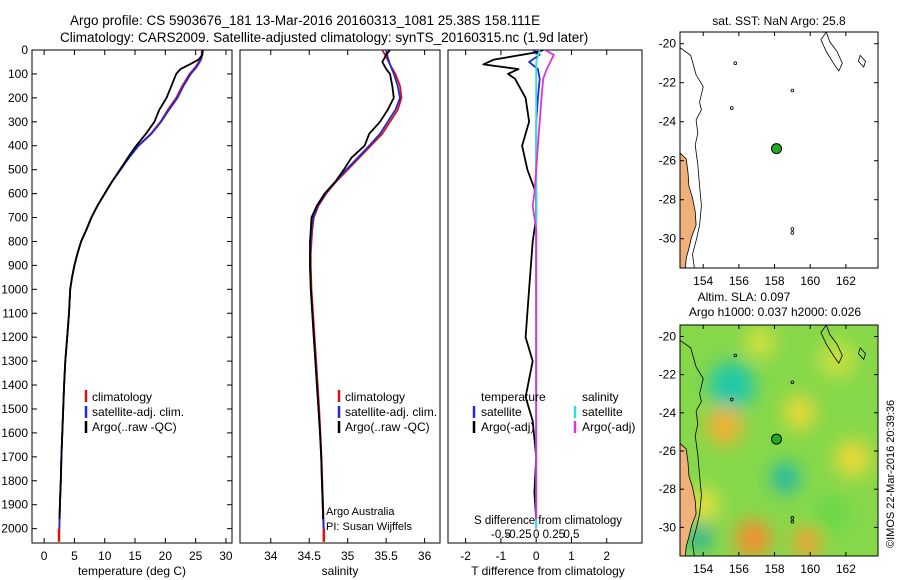 The width and height of the screenshot is (900, 580). Describe the element at coordinates (513, 397) in the screenshot. I see `legend-title-temperature: temperature` at that location.